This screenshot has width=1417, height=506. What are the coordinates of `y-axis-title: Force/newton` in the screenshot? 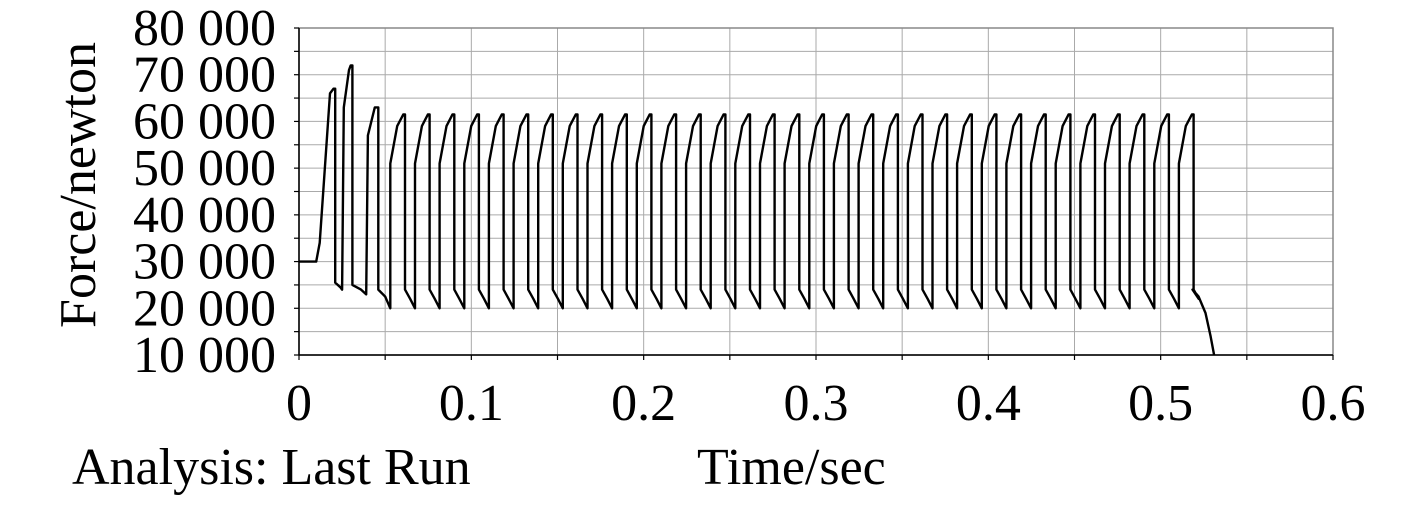 It's located at (78, 185).